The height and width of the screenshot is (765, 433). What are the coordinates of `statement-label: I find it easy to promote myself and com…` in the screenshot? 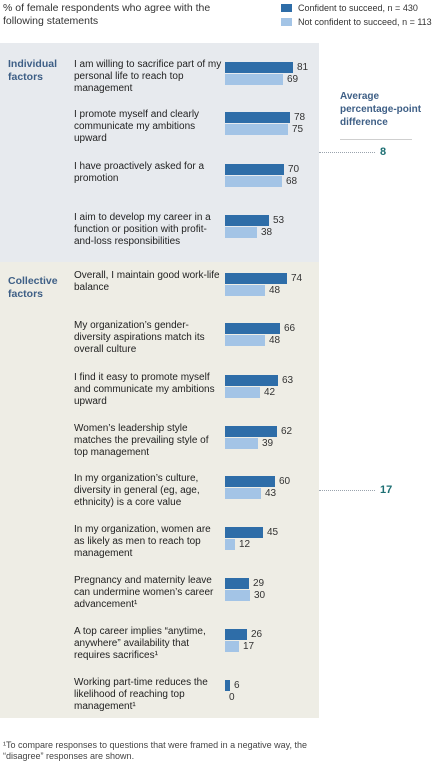 It's located at (144, 390).